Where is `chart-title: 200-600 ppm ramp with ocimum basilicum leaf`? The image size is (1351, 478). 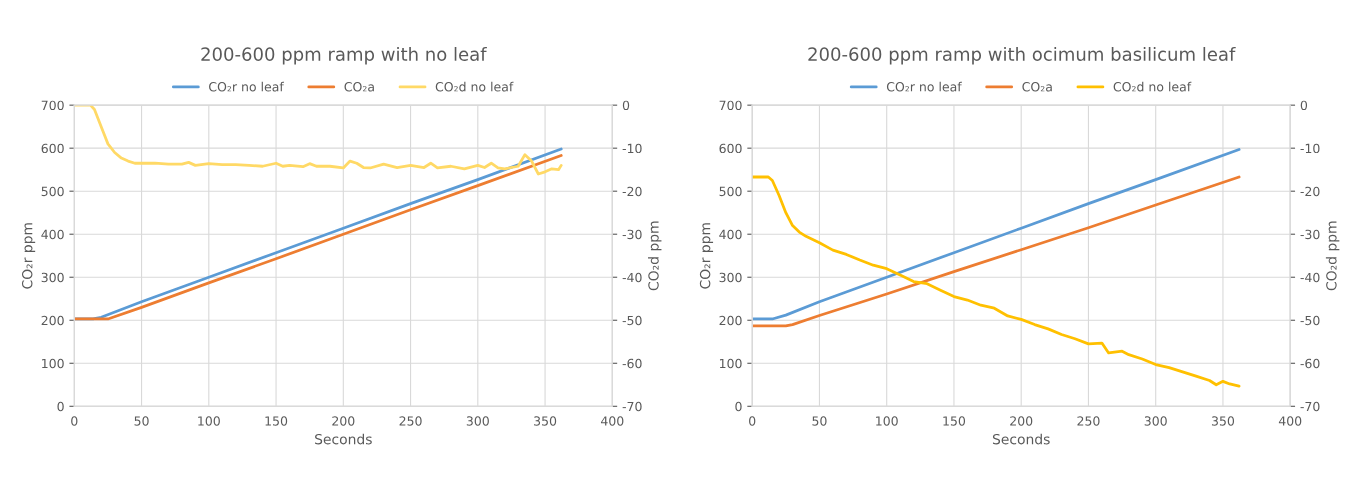 chart-title: 200-600 ppm ramp with ocimum basilicum leaf is located at coordinates (1022, 56).